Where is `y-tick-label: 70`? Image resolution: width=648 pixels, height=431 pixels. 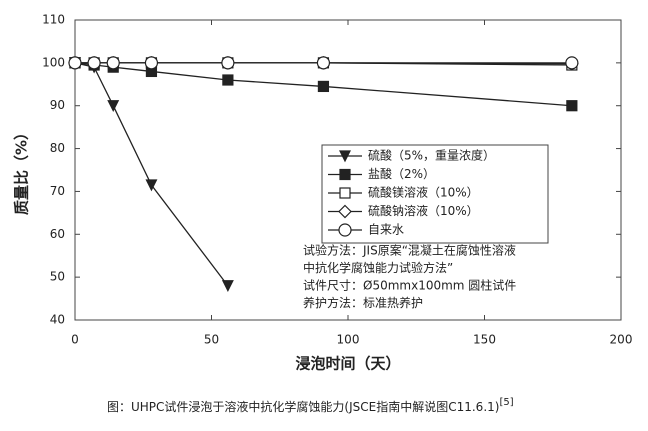
y-tick-label: 70 is located at coordinates (57, 191).